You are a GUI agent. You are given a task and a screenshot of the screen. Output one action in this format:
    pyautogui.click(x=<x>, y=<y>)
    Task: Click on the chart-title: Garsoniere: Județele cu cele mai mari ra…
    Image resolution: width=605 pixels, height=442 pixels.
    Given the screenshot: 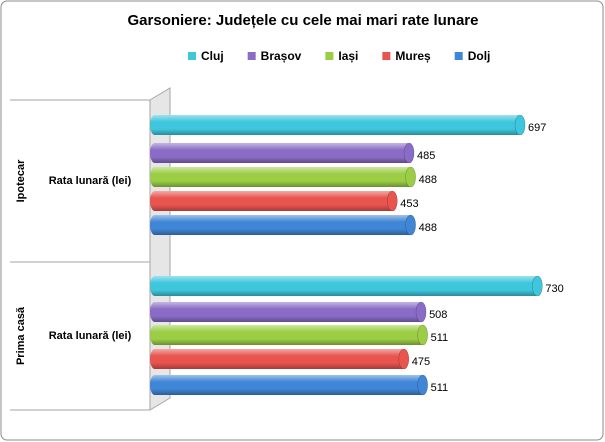 What is the action you would take?
    pyautogui.click(x=303, y=20)
    